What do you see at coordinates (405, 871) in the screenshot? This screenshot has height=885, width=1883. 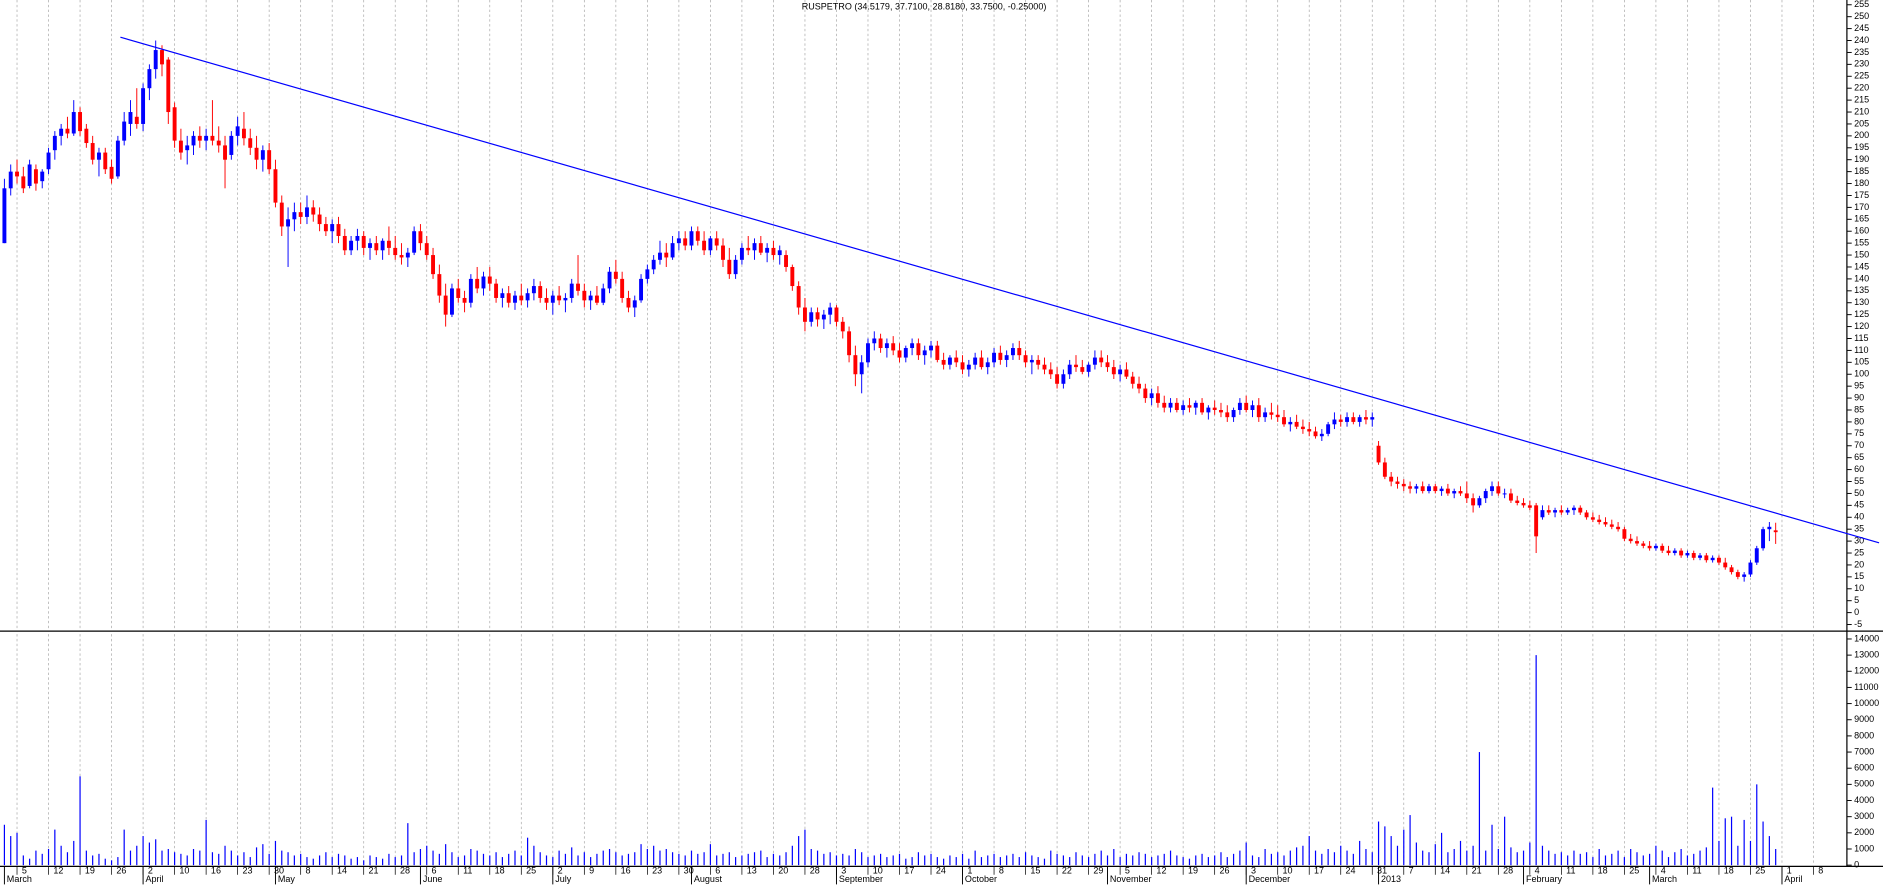 I see `x-tick-label: 28` at bounding box center [405, 871].